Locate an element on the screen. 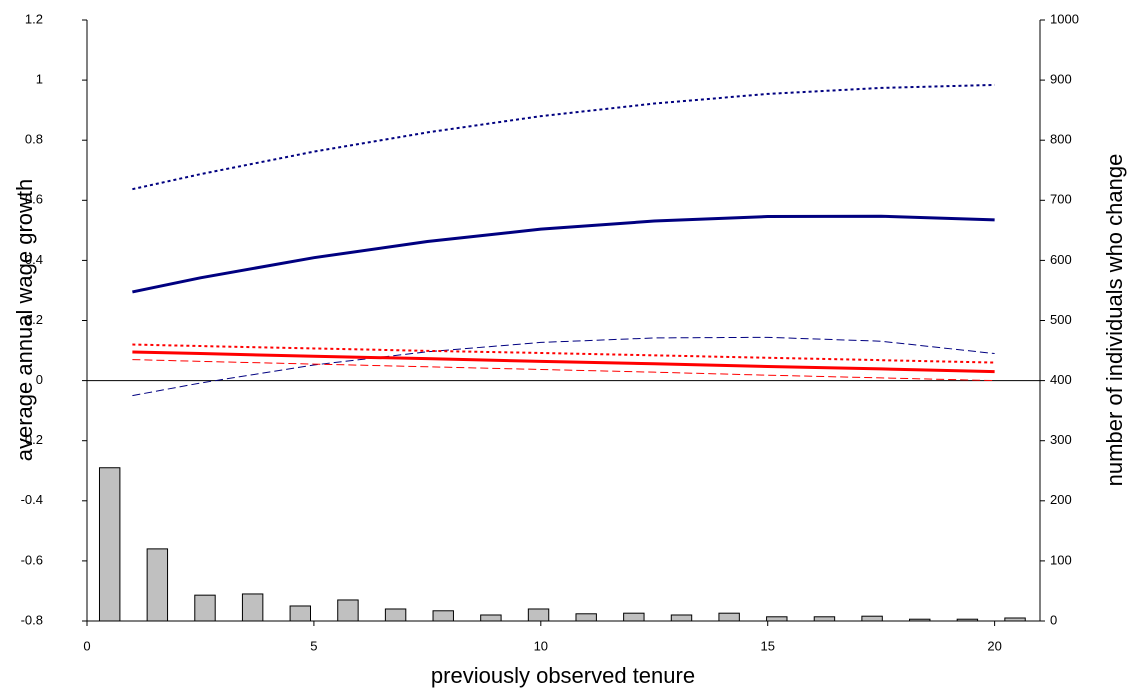 This screenshot has height=693, width=1135. y2-tick-label: 100 is located at coordinates (1061, 559).